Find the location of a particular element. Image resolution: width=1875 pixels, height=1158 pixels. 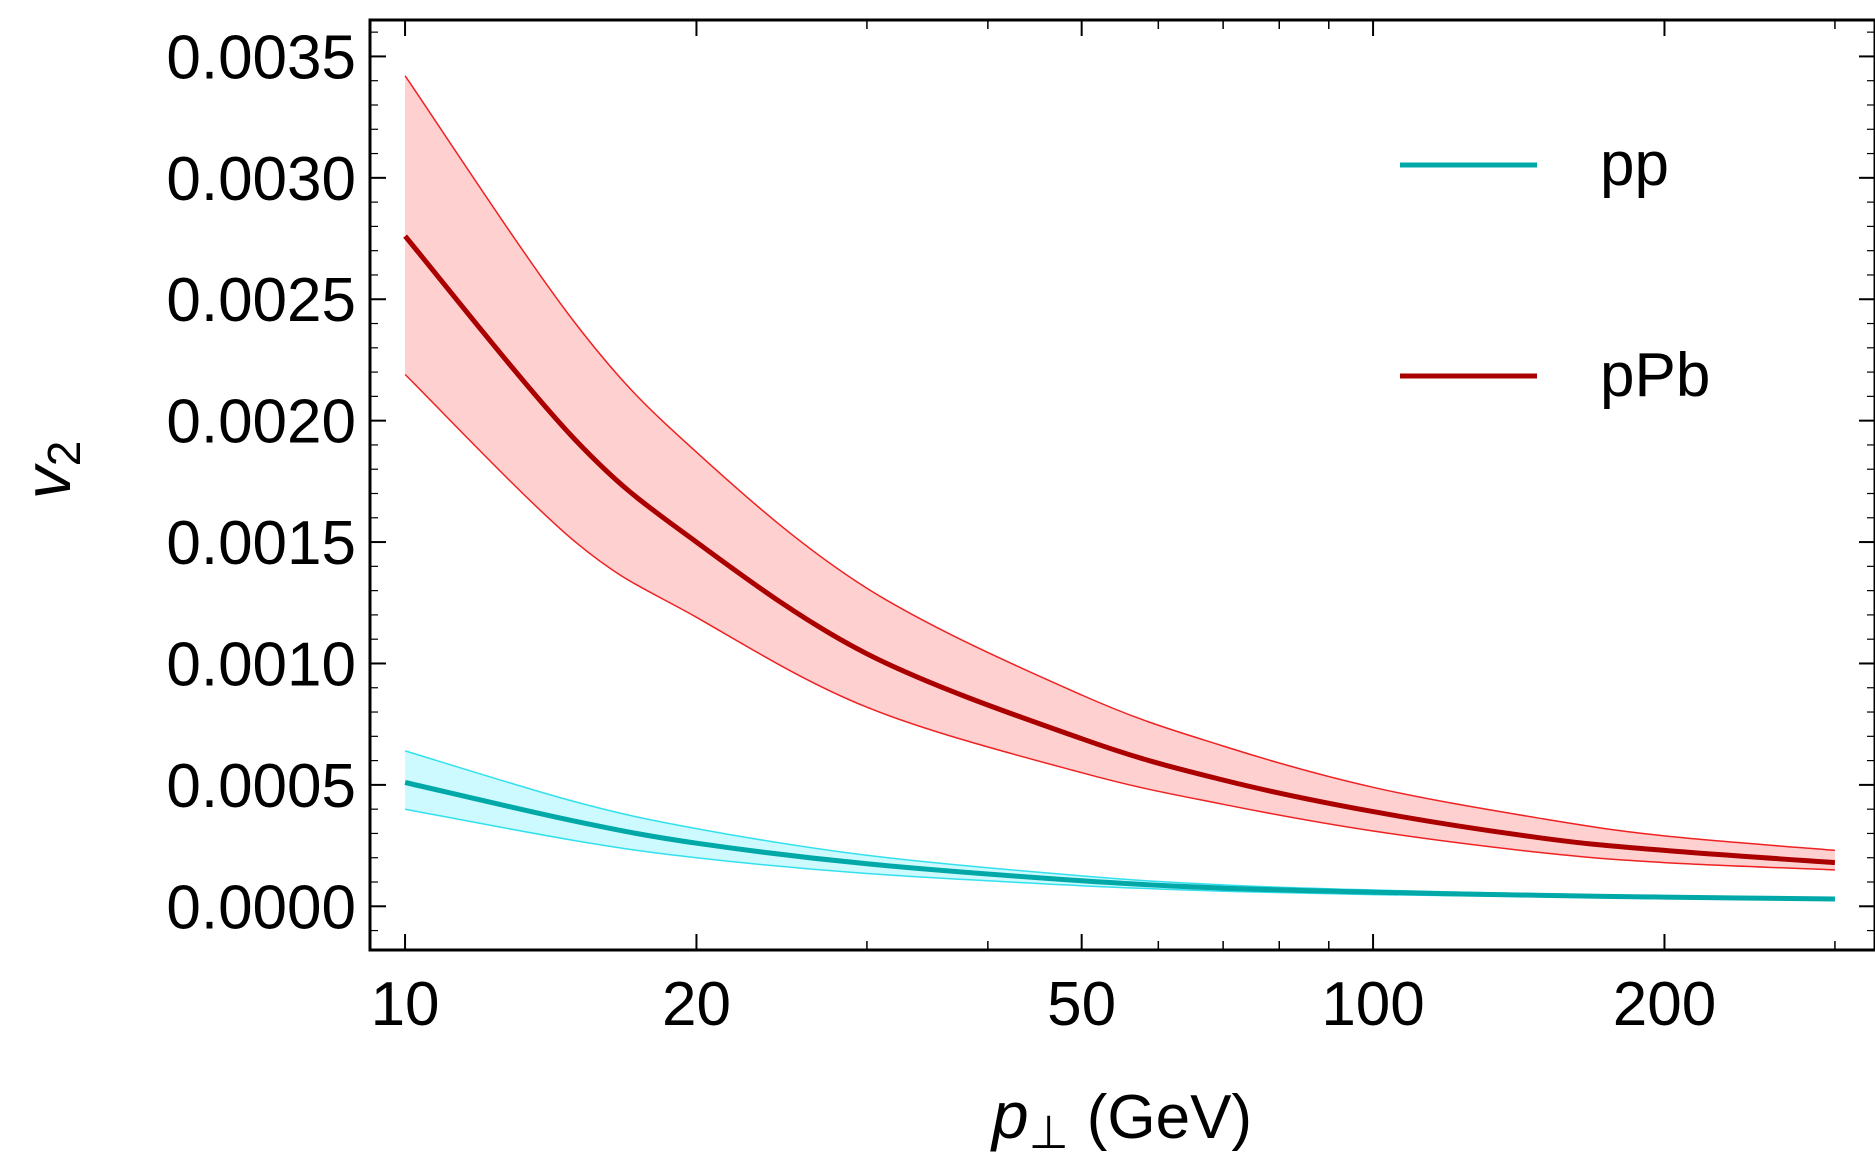

x-tick-label: 20 is located at coordinates (696, 1004).